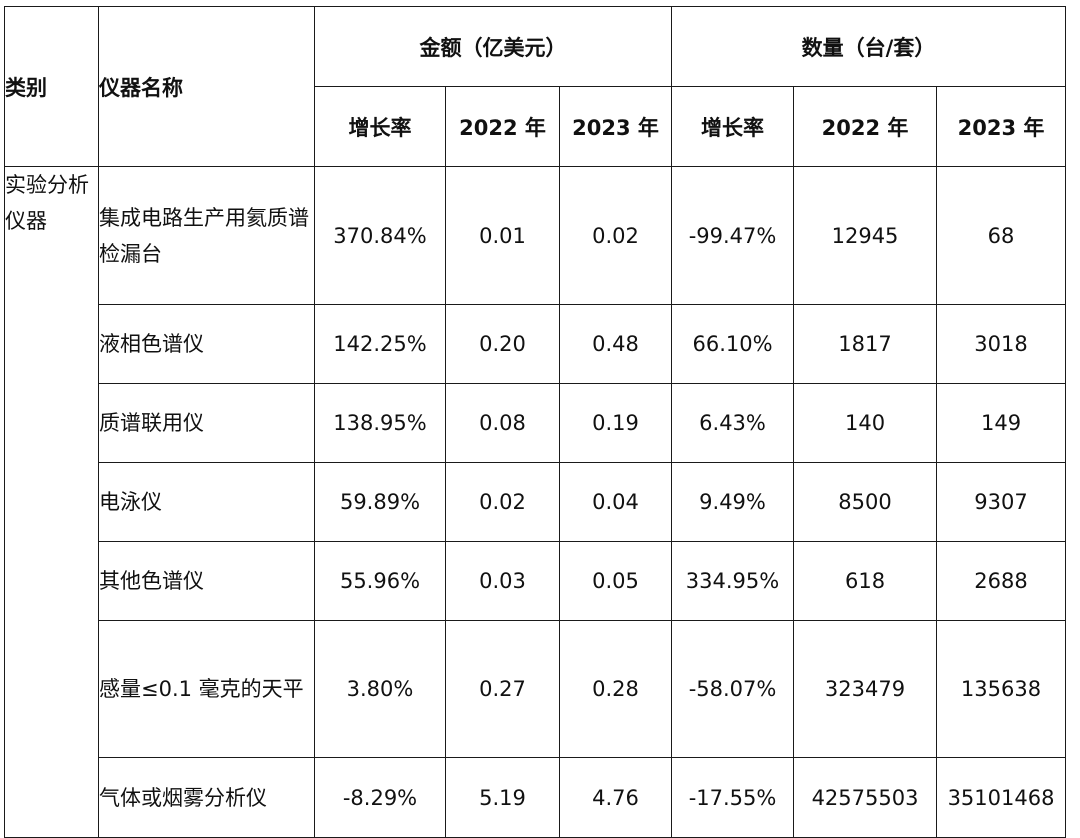  I want to click on quantity-2023-cell: 68, so click(1001, 235).